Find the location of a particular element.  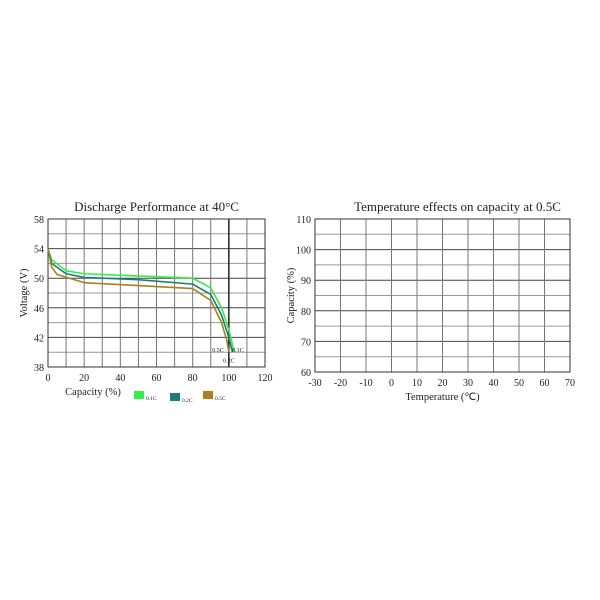

y-tick-label: 50 is located at coordinates (39, 279).